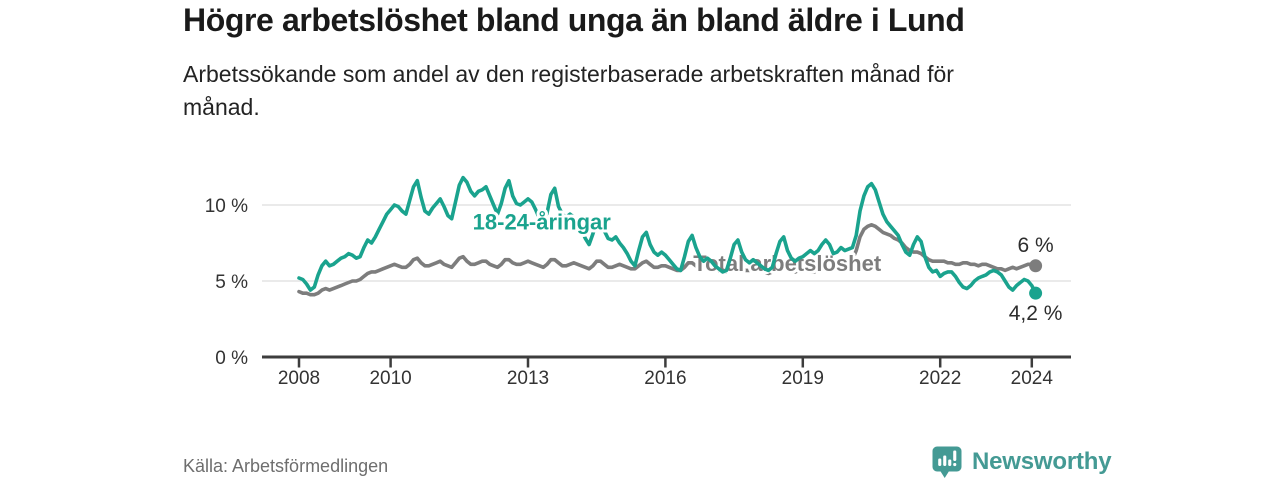 The width and height of the screenshot is (1280, 480). Describe the element at coordinates (803, 378) in the screenshot. I see `x-tick-label: 2019` at that location.